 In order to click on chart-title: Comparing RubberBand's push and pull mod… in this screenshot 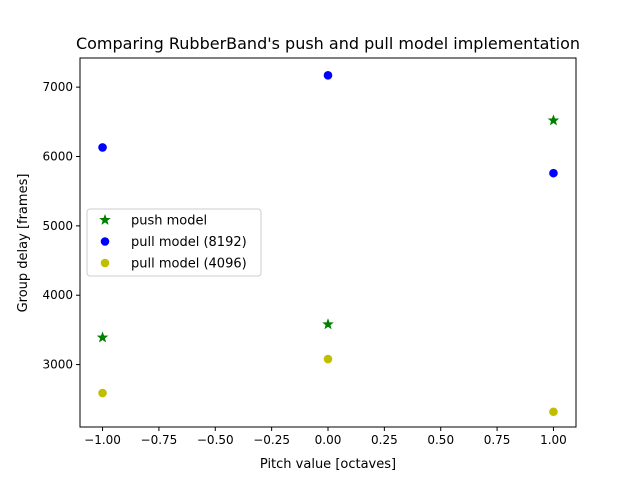, I will do `click(328, 43)`.